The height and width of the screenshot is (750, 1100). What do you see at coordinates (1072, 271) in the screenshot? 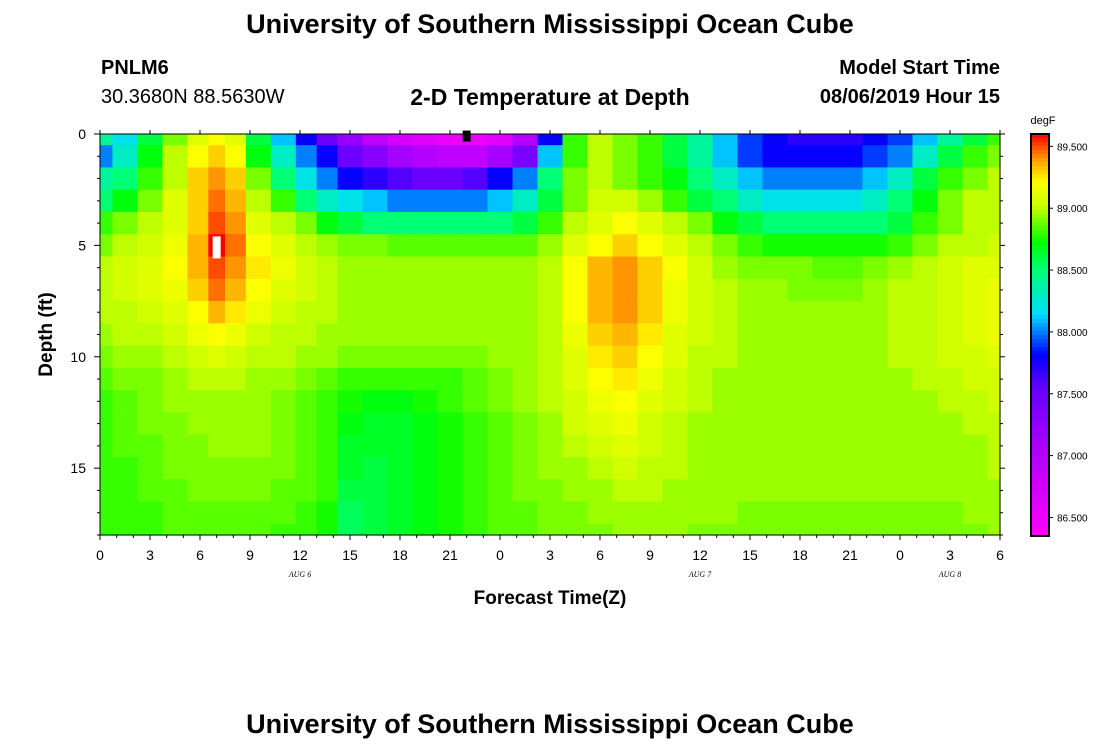
I see `colorbar-tick-label: 88.500` at bounding box center [1072, 271].